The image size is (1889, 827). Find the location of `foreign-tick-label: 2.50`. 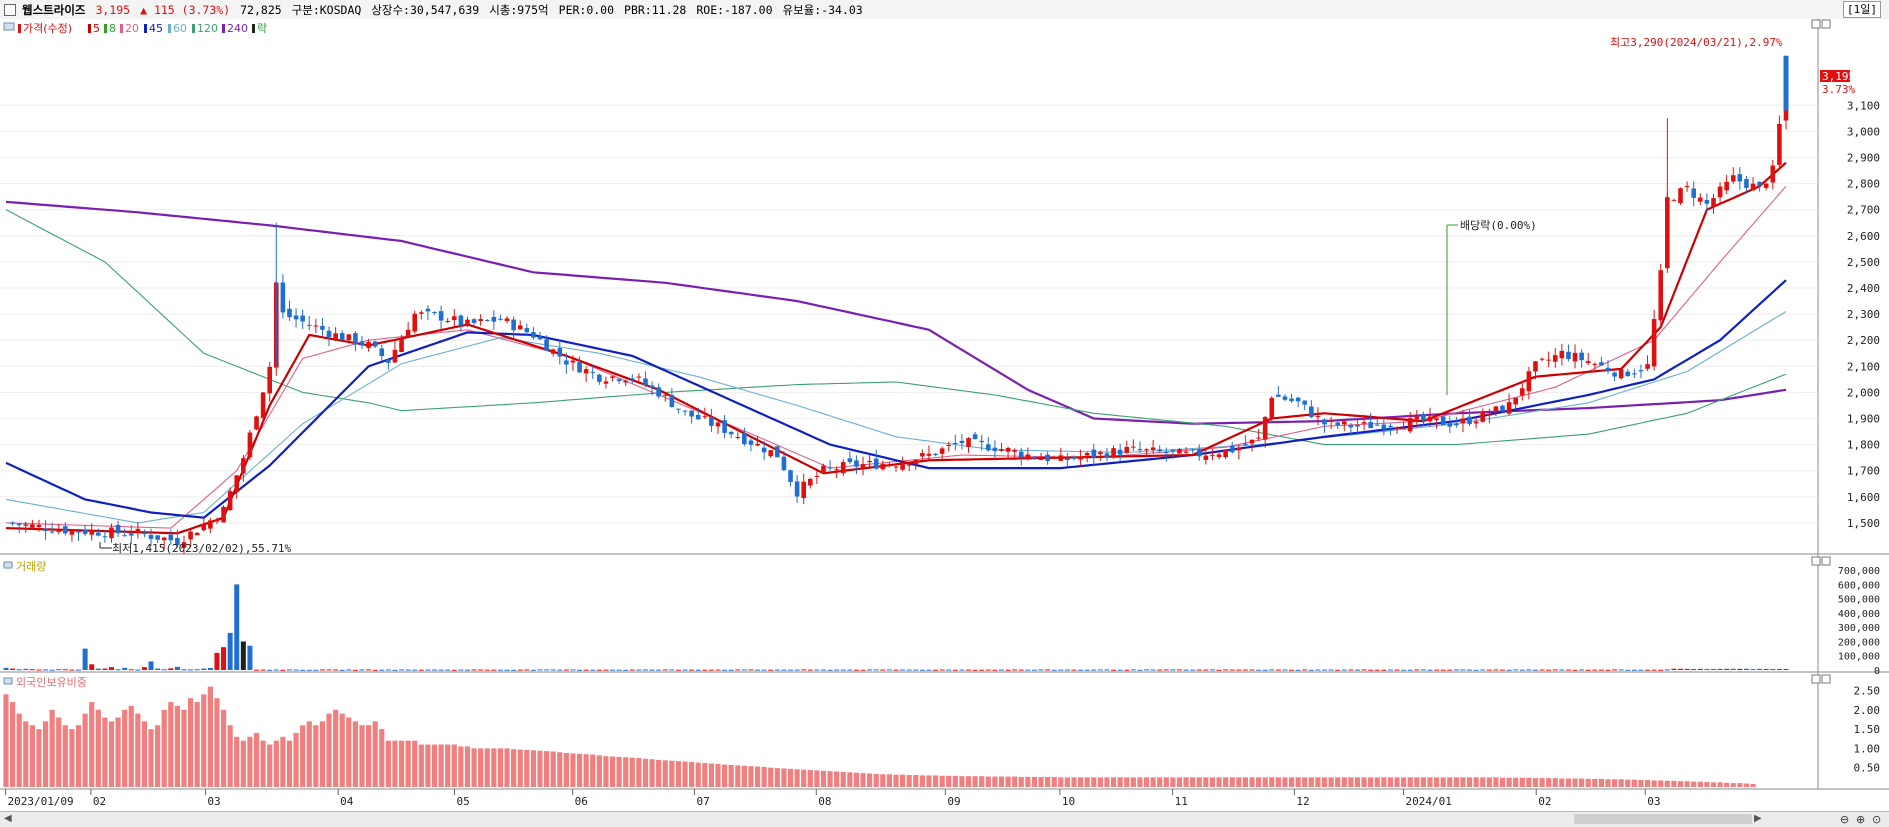

foreign-tick-label: 2.50 is located at coordinates (1867, 690).